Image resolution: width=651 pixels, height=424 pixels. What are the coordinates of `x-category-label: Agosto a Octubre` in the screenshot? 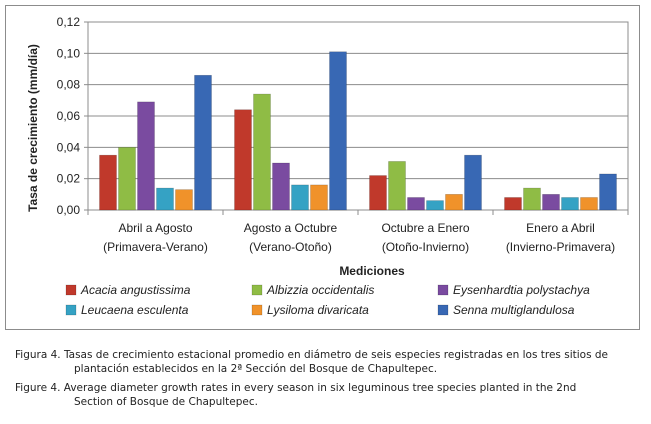 It's located at (291, 228).